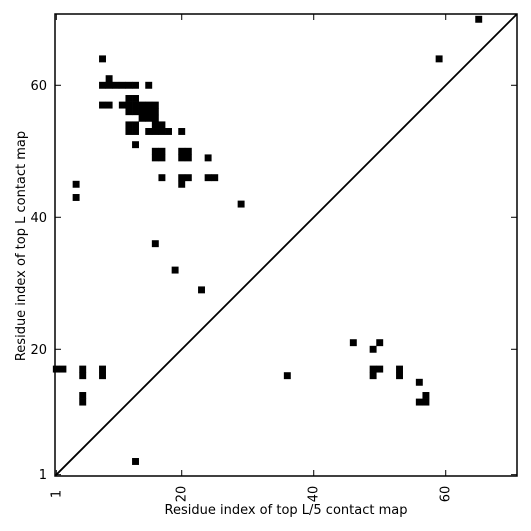  What do you see at coordinates (38, 350) in the screenshot?
I see `y-tick-label: 20` at bounding box center [38, 350].